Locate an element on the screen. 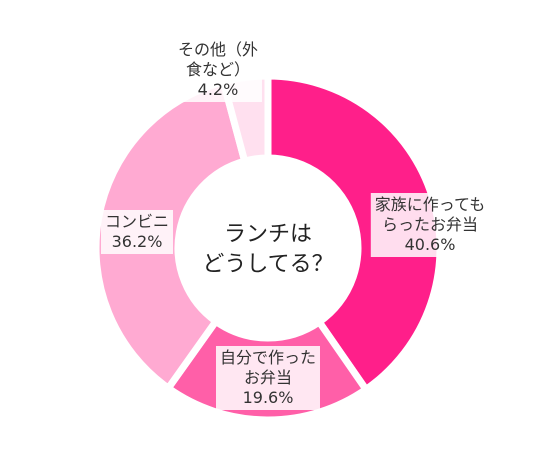 This screenshot has height=450, width=560. slice-label: 家族に作っても らったお弁当 40.6% is located at coordinates (430, 225).